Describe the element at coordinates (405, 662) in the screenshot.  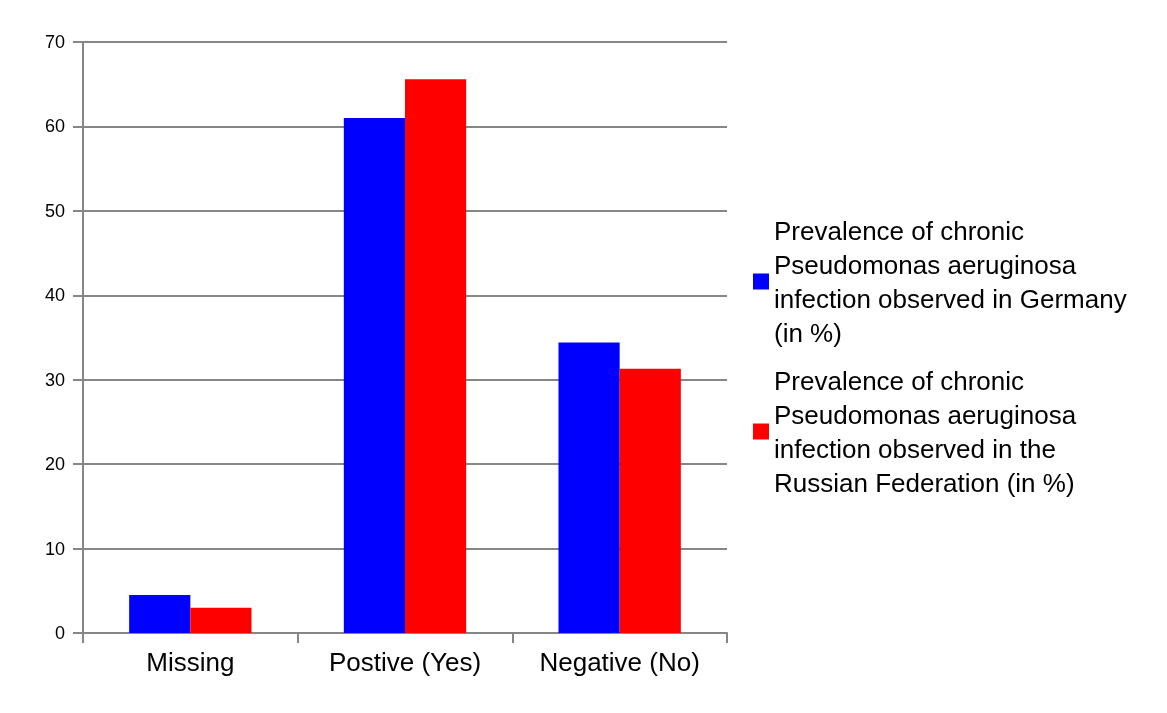
I see `x-tick-label: Postive (Yes)` at that location.